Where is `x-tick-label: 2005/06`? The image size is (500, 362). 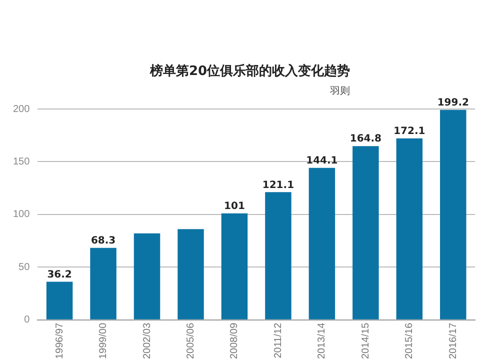 x-tick-label: 2005/06 is located at coordinates (190, 341).